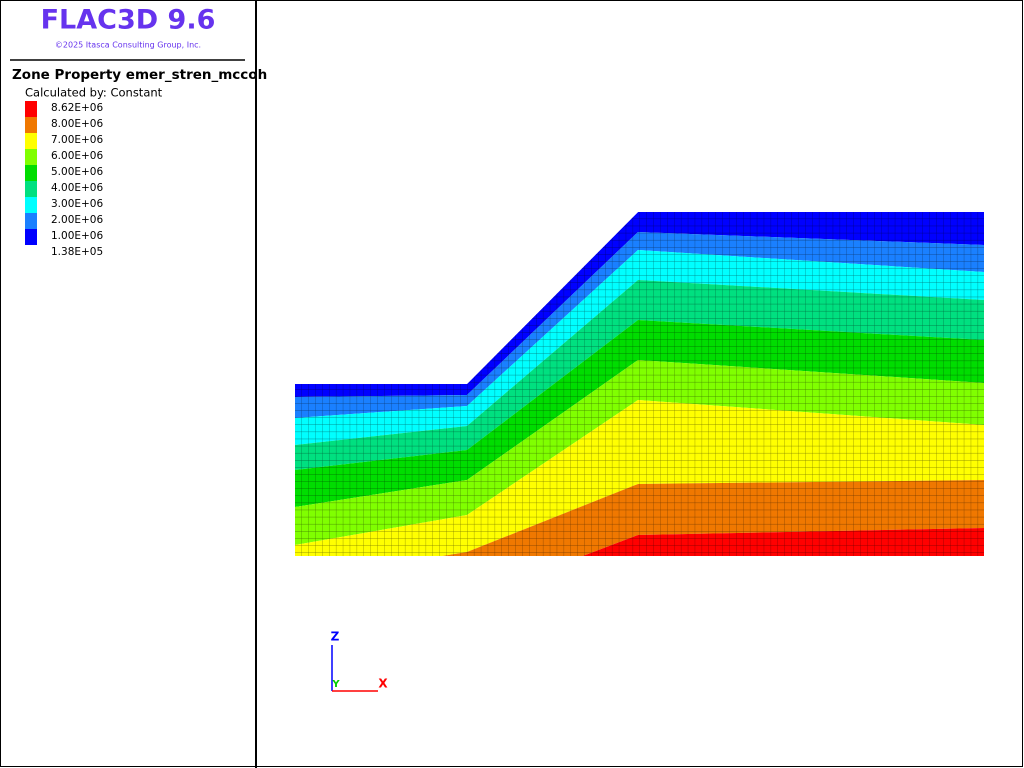 Image resolution: width=1024 pixels, height=768 pixels. Describe the element at coordinates (77, 140) in the screenshot. I see `legend-label: 7.00E+06` at that location.